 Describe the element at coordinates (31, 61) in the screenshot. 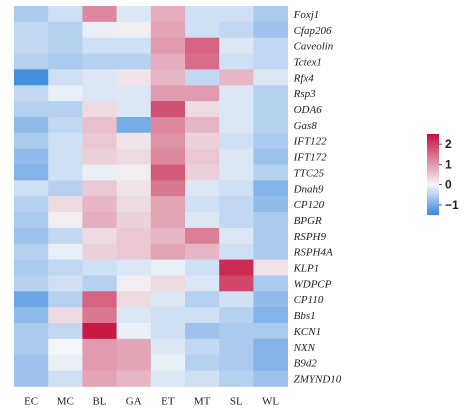

I see `heatmap-cell-tctex1-ec` at that location.